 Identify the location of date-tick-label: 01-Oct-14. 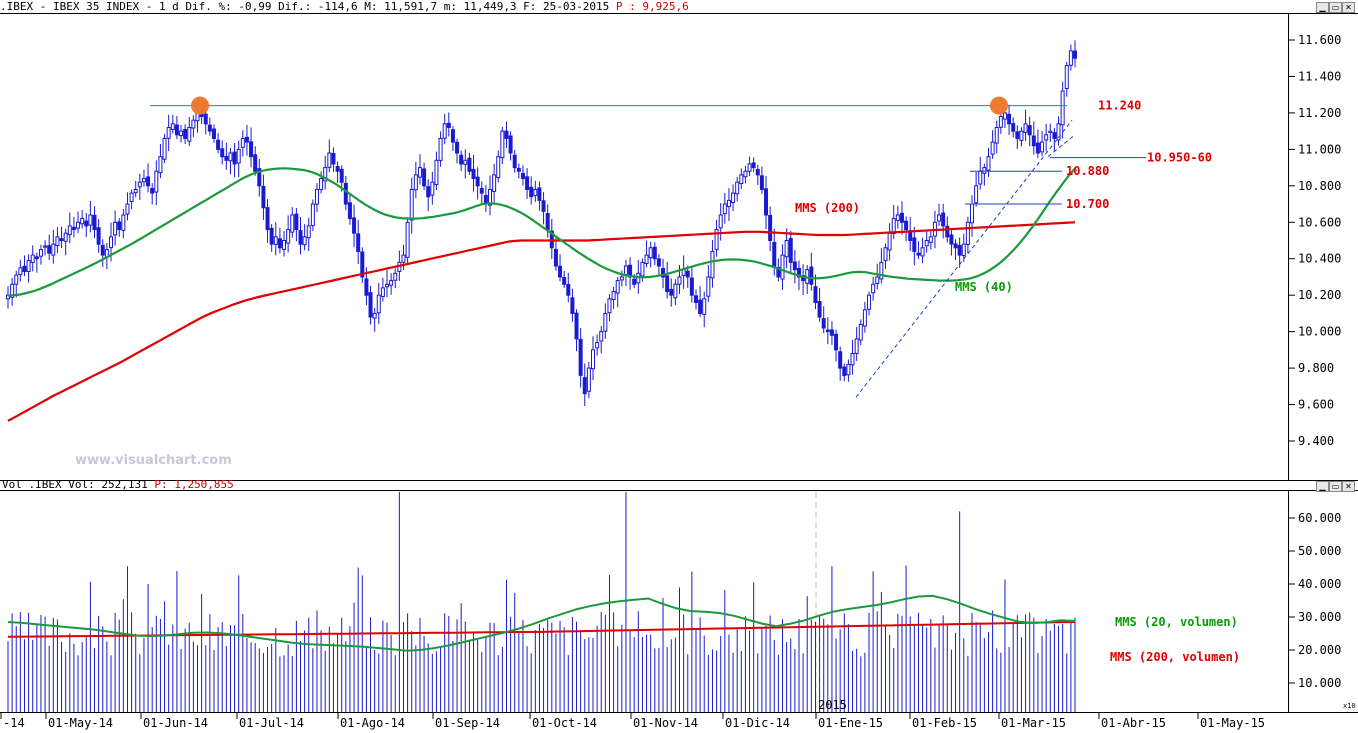
(564, 723).